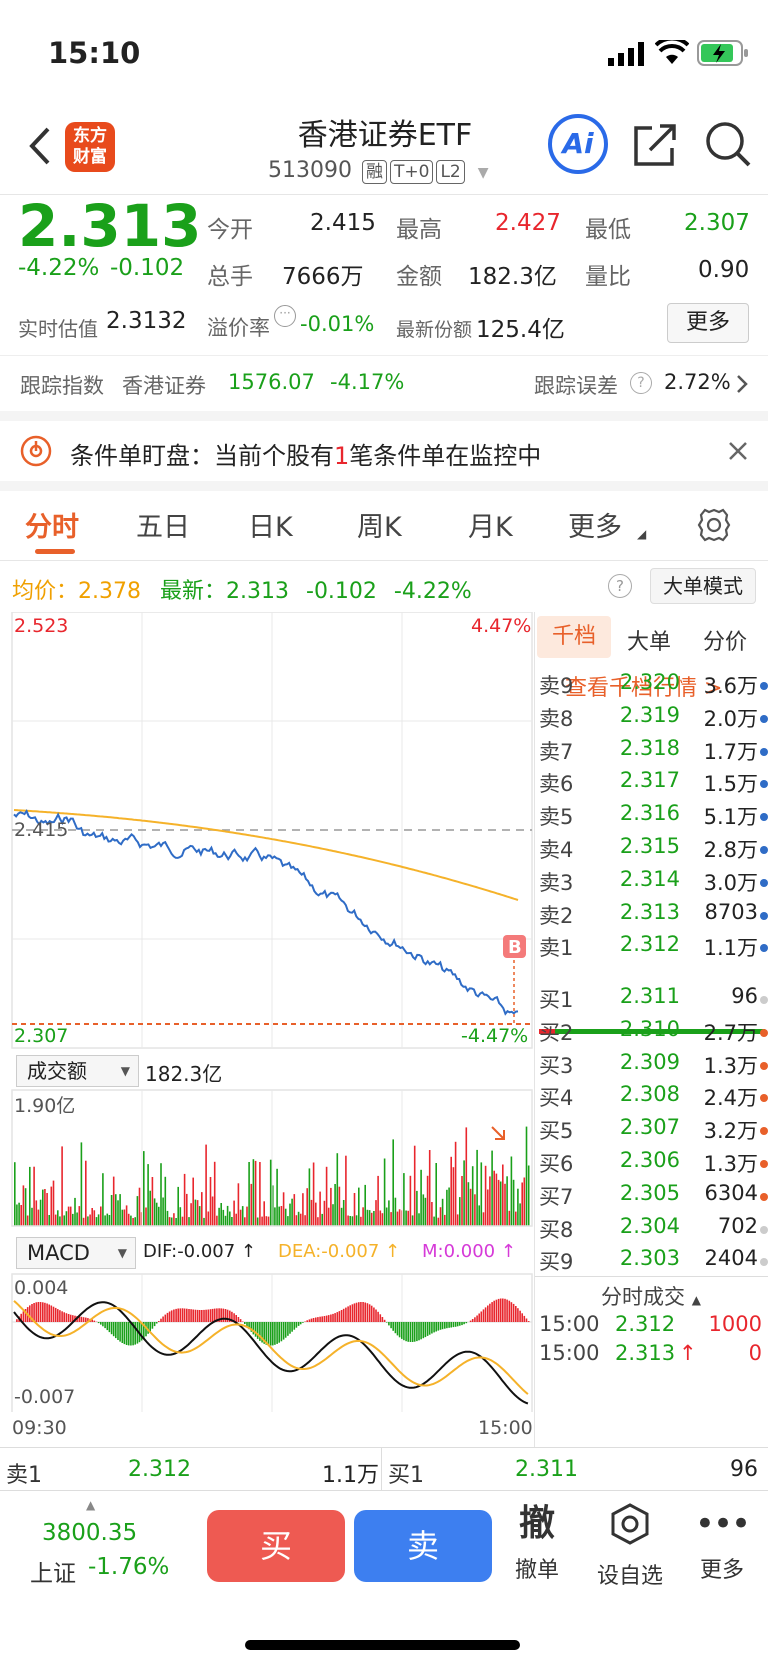 The image size is (768, 1663). What do you see at coordinates (708, 323) in the screenshot?
I see `more-button: 更多` at bounding box center [708, 323].